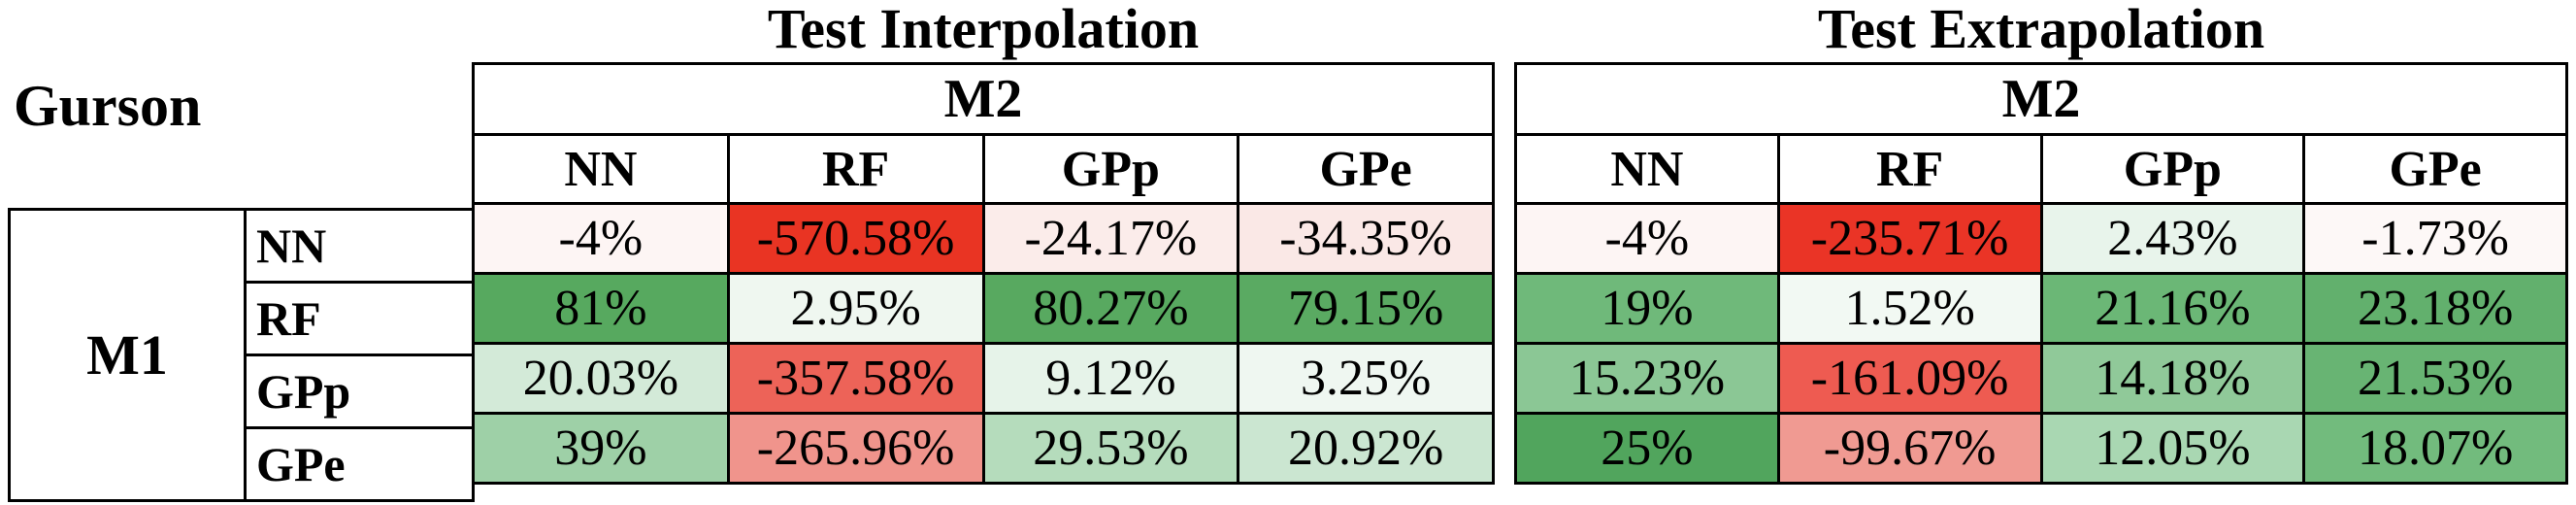 This screenshot has height=505, width=2576. Describe the element at coordinates (1647, 378) in the screenshot. I see `heatmap-cell: 15.23%` at that location.